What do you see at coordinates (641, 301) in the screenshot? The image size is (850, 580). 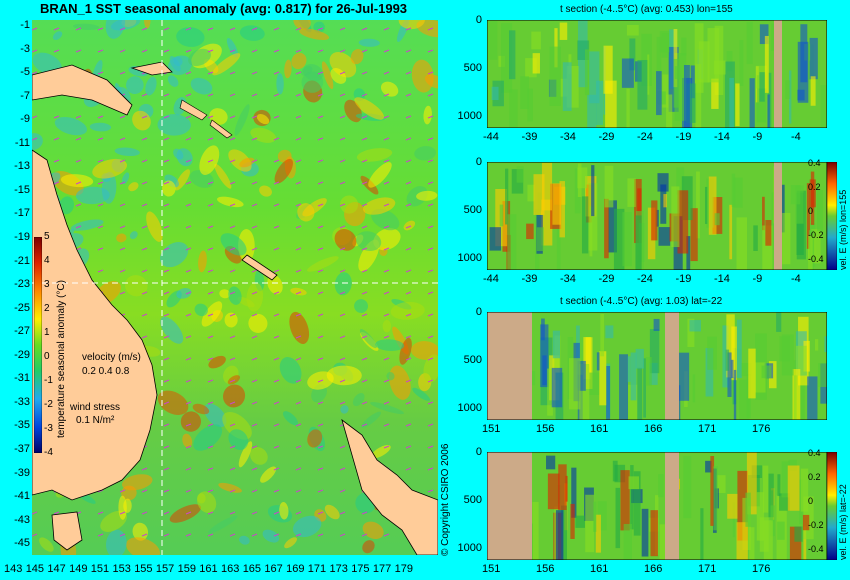 I see `panel-subtitle: t section (-4..5°C) (avg: 1.03) lat=-22` at bounding box center [641, 301].